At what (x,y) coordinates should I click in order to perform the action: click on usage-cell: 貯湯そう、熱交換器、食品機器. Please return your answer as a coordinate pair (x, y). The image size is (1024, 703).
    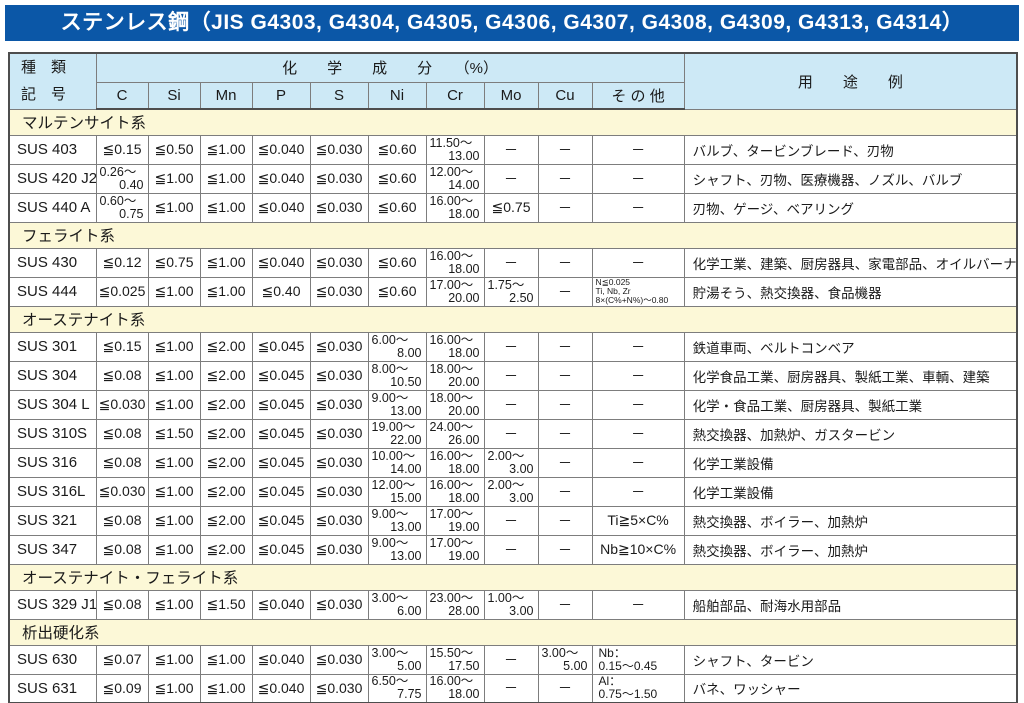
    Looking at the image, I should click on (850, 291).